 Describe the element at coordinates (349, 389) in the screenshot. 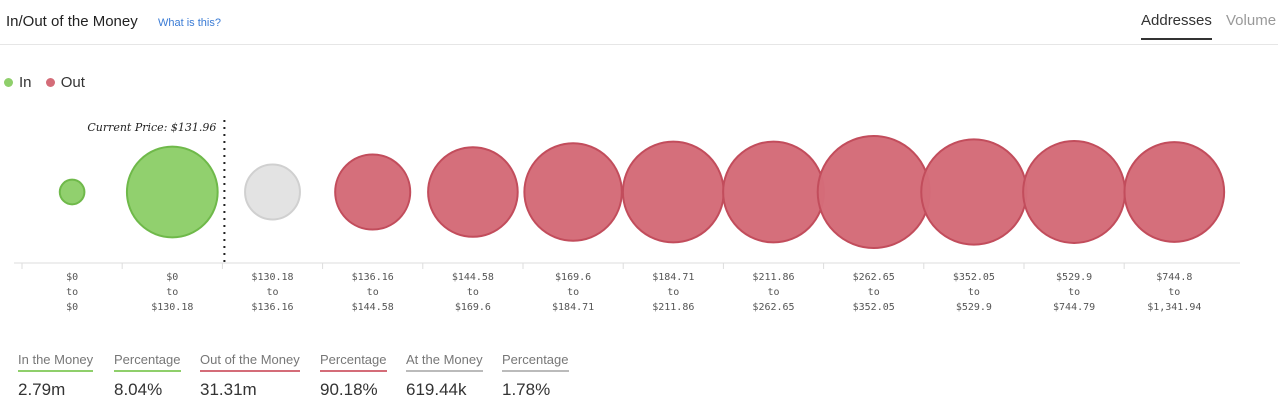

I see `stat-value: 90.18%` at that location.